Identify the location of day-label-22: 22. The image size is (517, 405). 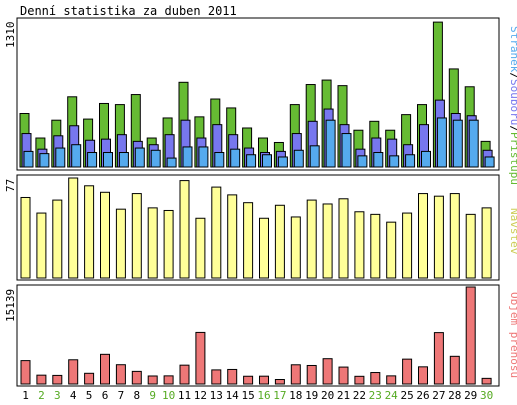
(359, 395).